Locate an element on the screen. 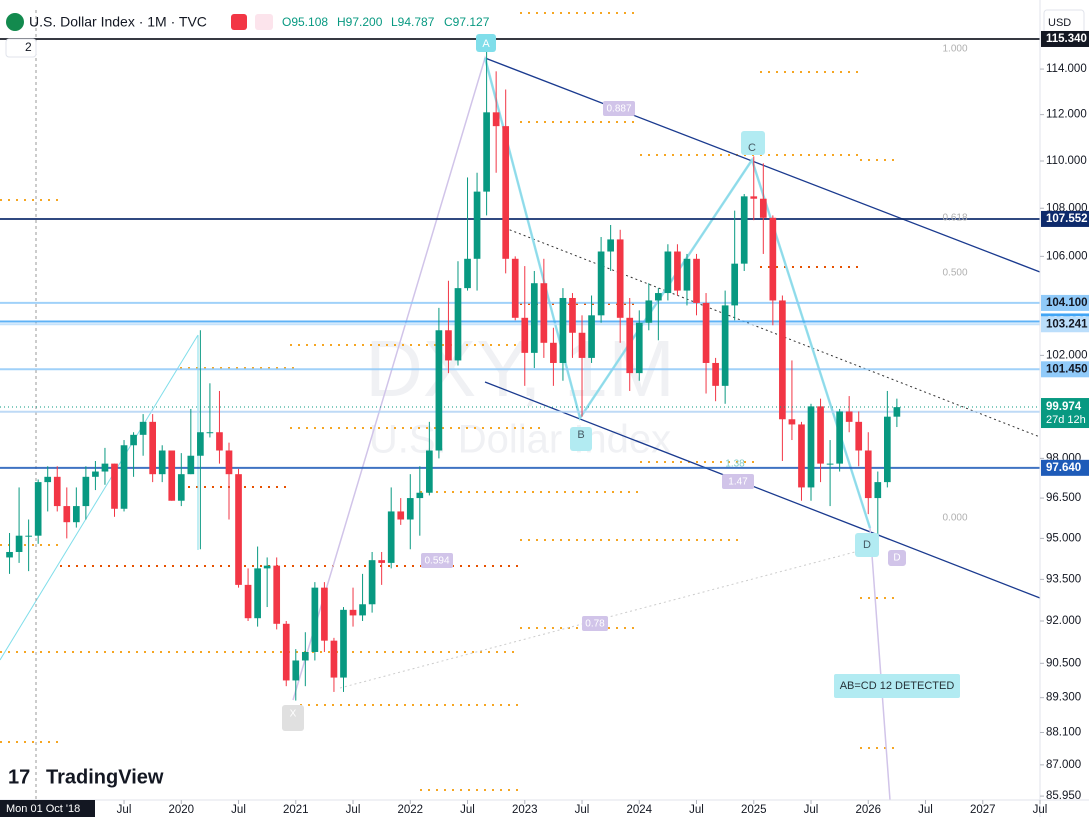 This screenshot has height=817, width=1089. symbol-icon is located at coordinates (15, 22).